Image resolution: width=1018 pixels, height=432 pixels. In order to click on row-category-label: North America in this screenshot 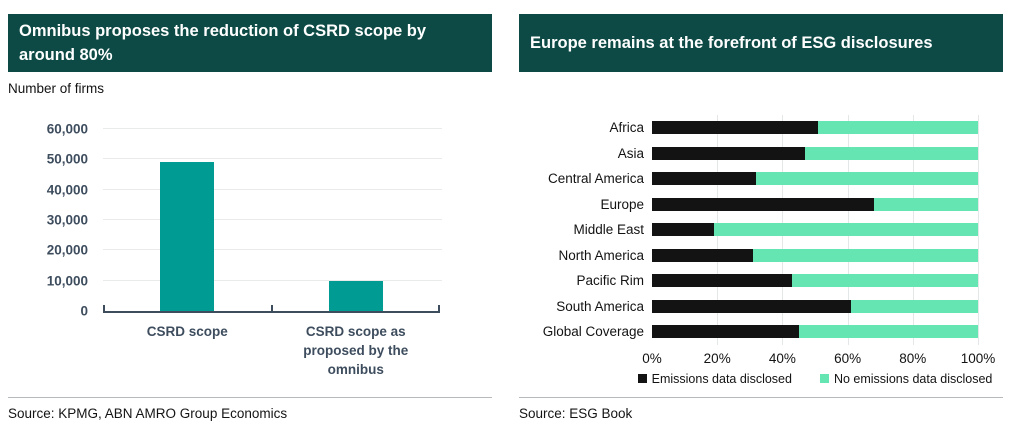, I will do `click(601, 255)`.